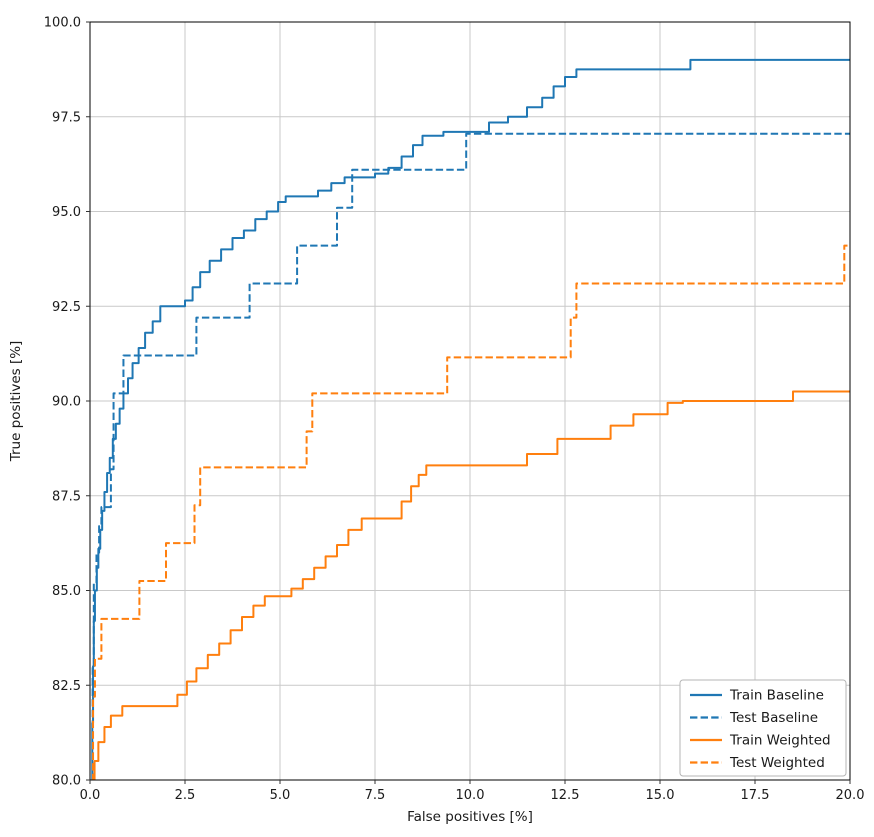 This screenshot has width=874, height=837. Describe the element at coordinates (90, 795) in the screenshot. I see `x-tick-label: 0.0` at that location.